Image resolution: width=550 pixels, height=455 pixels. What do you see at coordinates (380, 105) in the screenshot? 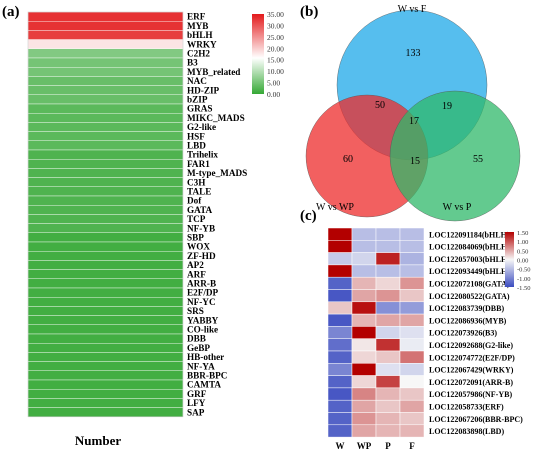
I see `venn-region-count: 50` at bounding box center [380, 105].